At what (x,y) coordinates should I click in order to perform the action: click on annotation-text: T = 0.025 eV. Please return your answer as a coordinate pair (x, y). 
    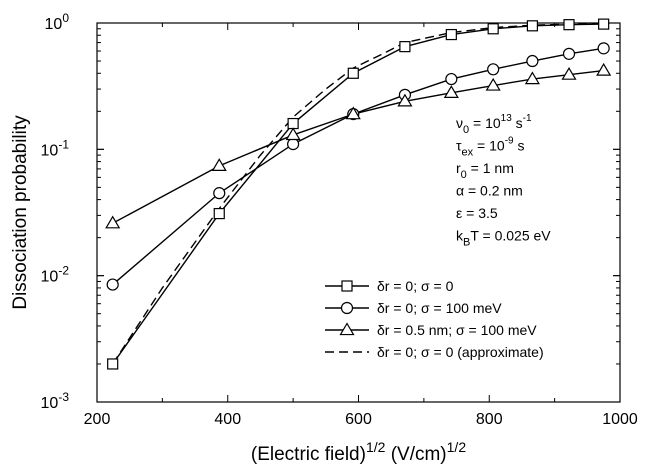
    Looking at the image, I should click on (510, 236).